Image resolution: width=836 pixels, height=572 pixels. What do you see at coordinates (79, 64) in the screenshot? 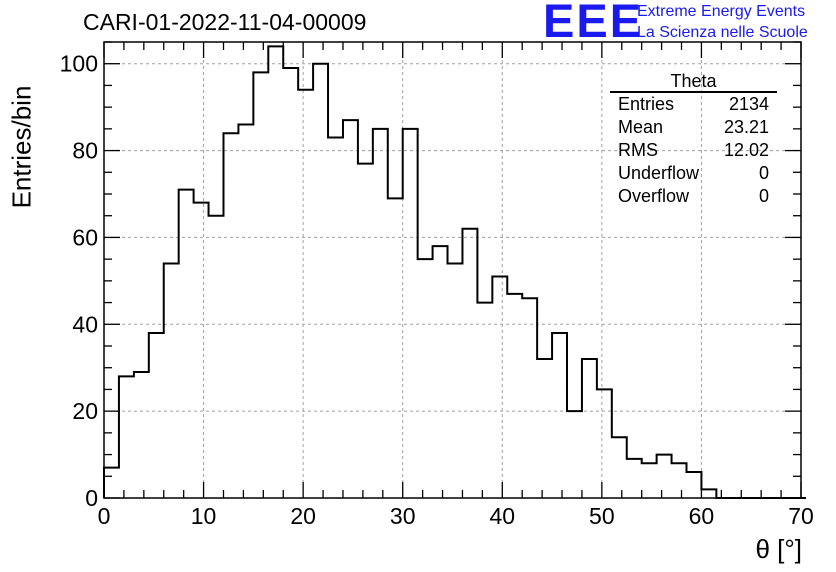
I see `y-tick-label: 100` at bounding box center [79, 64].